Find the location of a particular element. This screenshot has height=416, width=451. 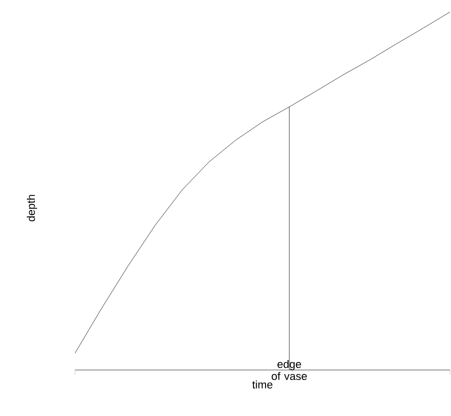

y-axis-title: depth is located at coordinates (32, 208).